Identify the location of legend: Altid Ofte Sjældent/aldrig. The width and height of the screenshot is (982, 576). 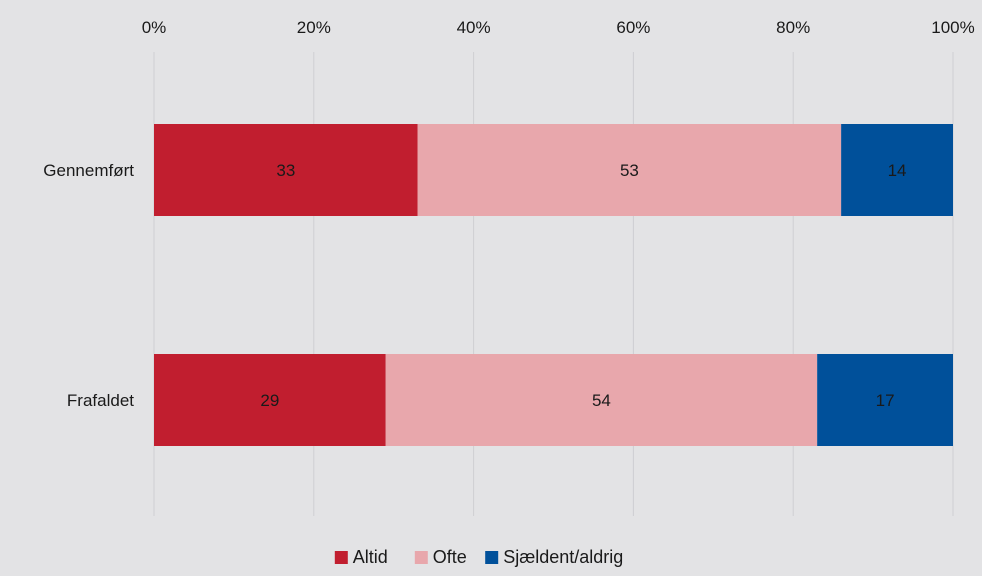
(478, 557).